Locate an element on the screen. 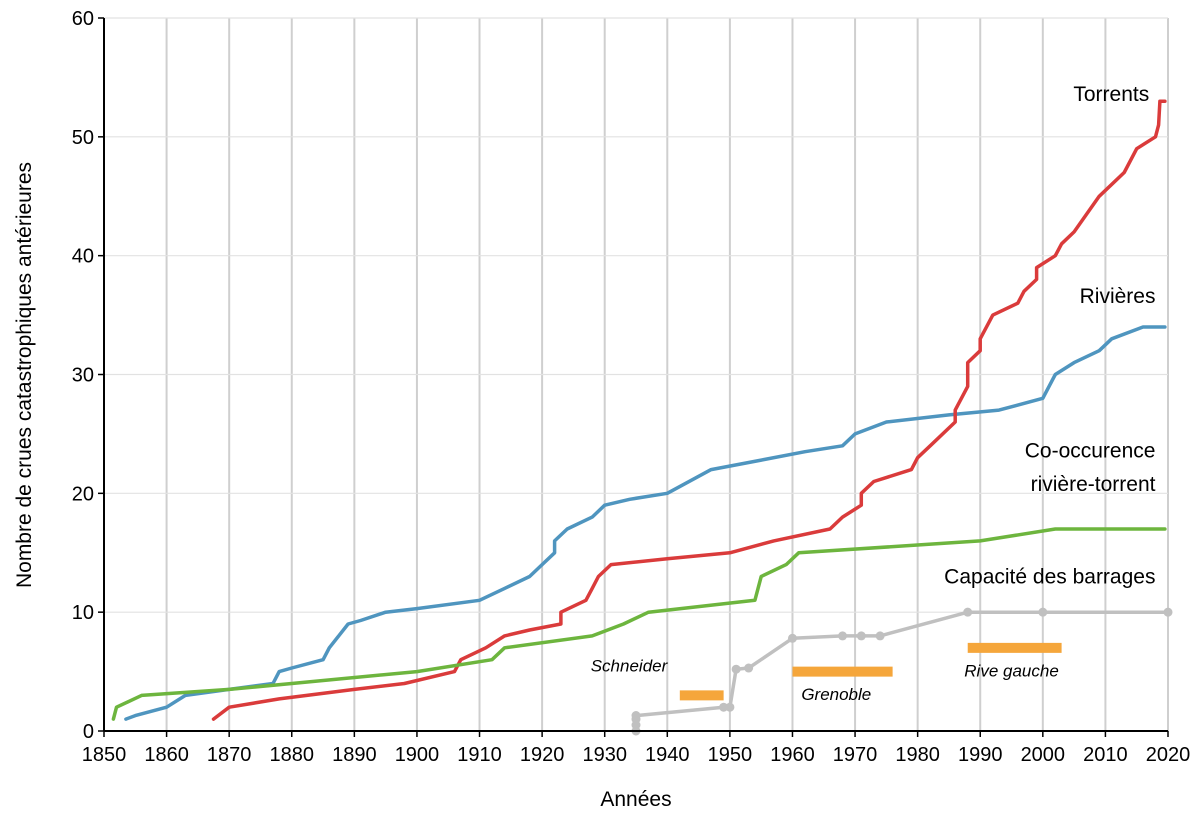  x-tick-label: 2010 is located at coordinates (1105, 755).